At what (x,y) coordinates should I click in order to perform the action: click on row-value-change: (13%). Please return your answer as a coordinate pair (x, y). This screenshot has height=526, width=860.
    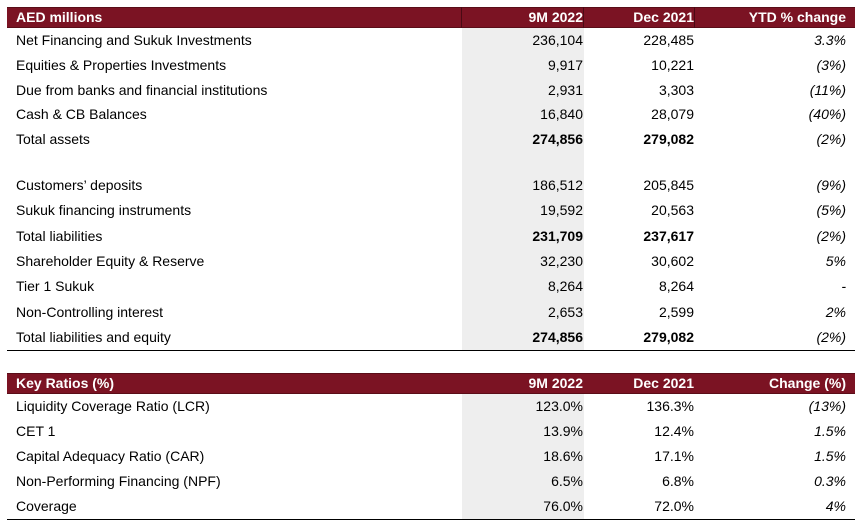
    Looking at the image, I should click on (827, 406).